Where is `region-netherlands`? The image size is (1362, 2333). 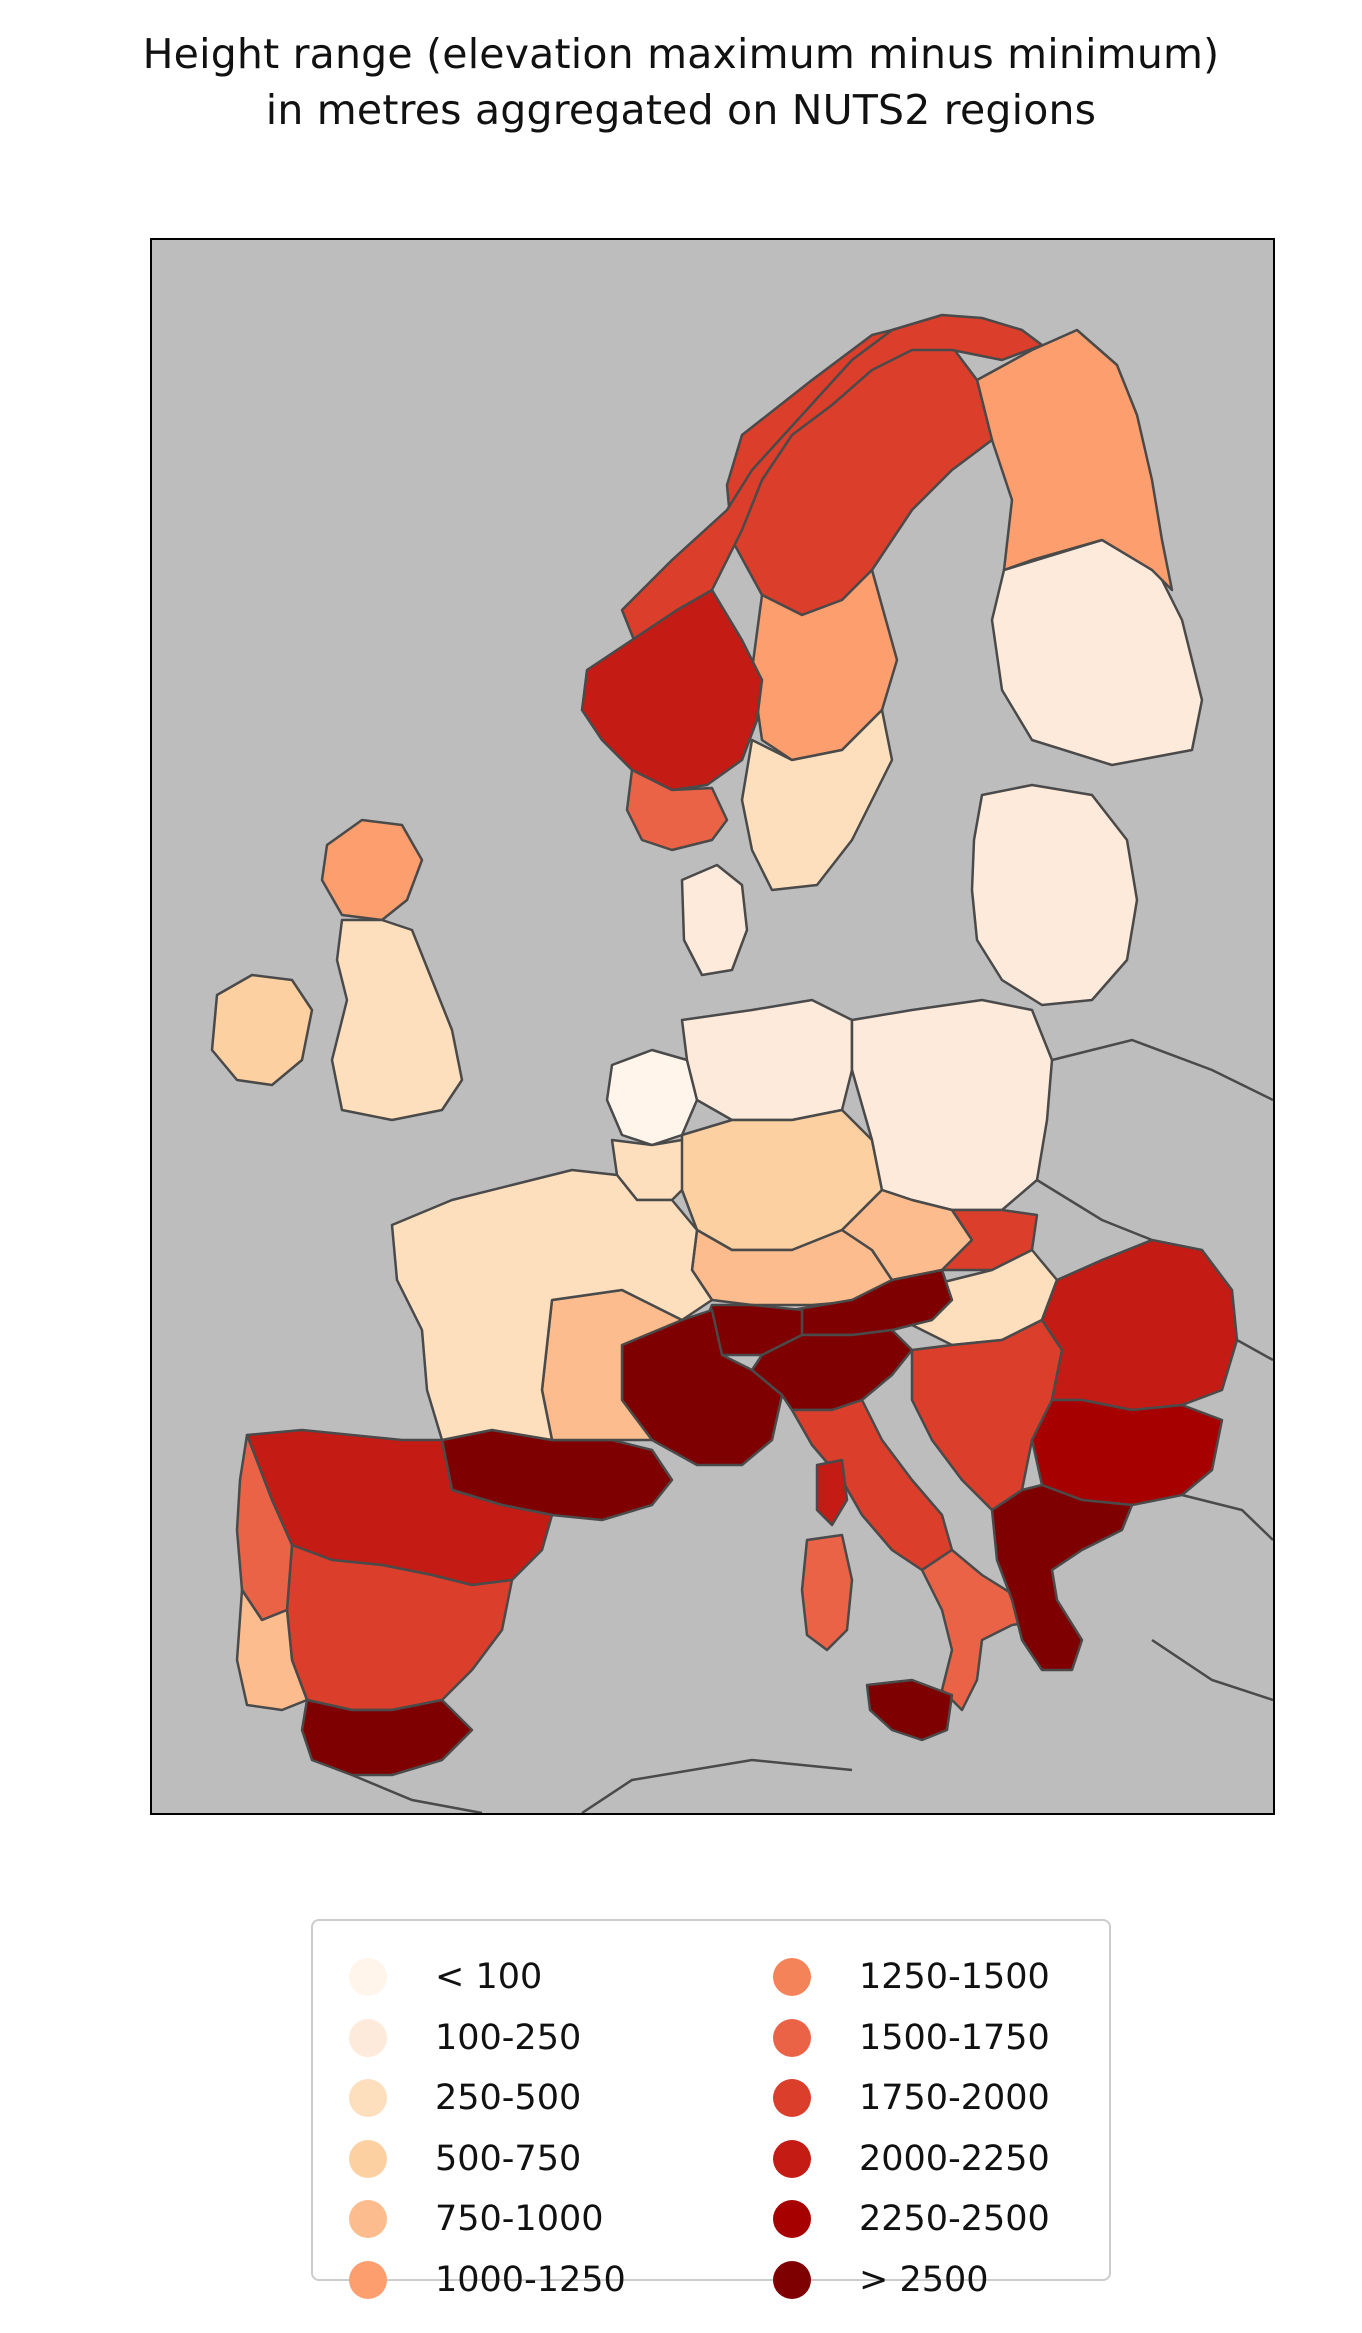 region-netherlands is located at coordinates (652, 1097).